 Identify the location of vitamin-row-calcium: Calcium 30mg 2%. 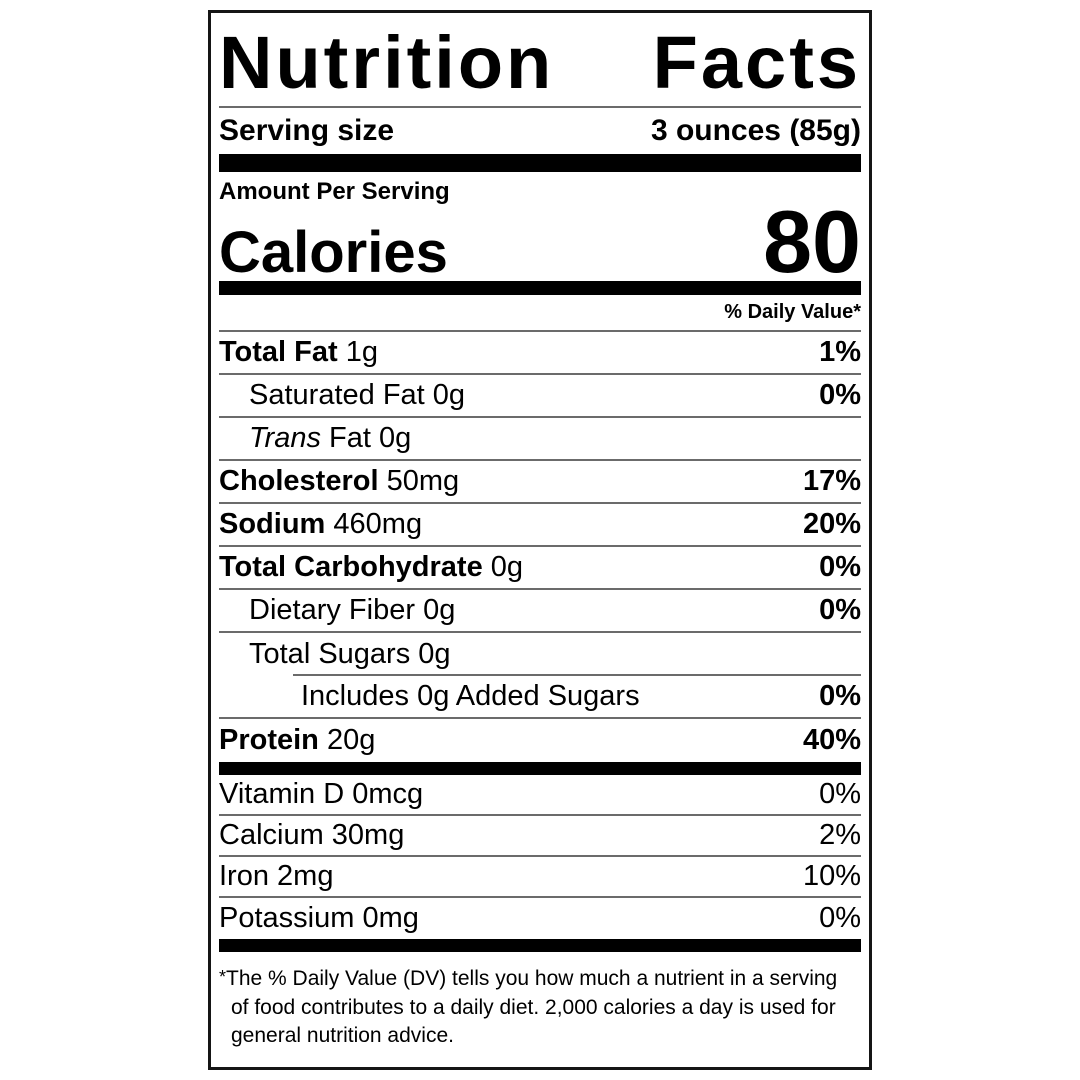
(540, 836).